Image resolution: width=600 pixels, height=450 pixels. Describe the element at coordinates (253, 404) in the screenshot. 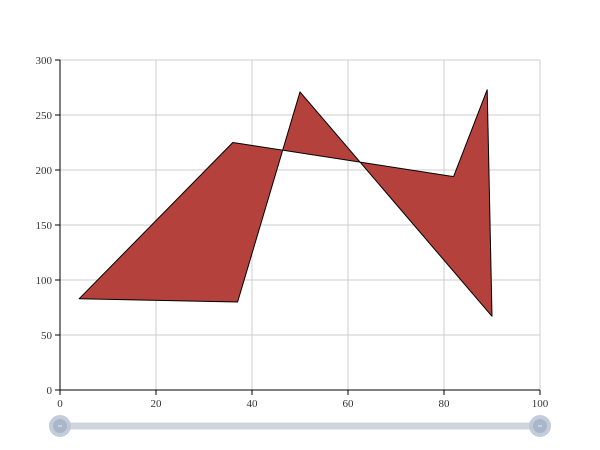

I see `x-tick-label: 40` at that location.